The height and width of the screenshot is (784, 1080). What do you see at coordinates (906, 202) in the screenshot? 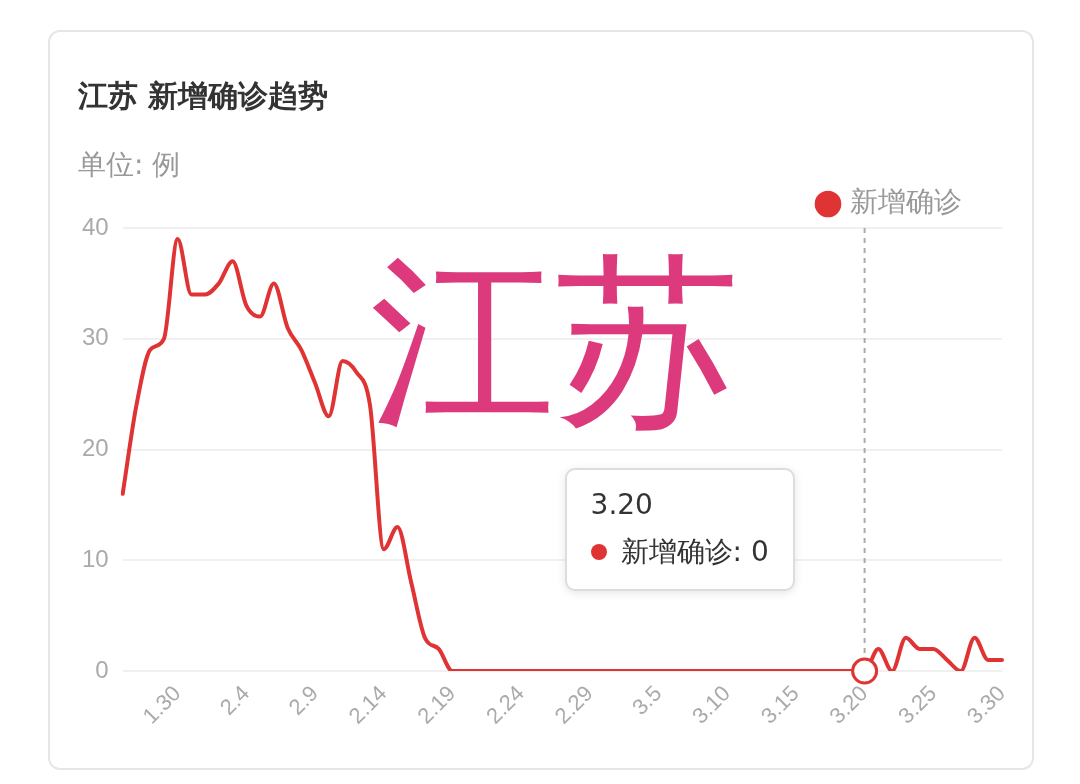
I see `legend-label: 新增确诊` at bounding box center [906, 202].